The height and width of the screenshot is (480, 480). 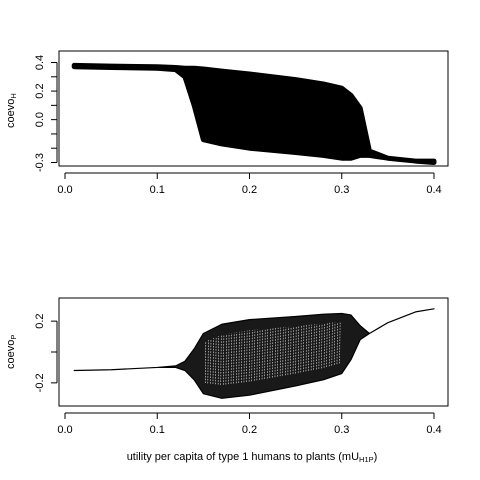 I want to click on x-axis-top: 0.0 0.1 0.2 0.3 0.4, so click(x=249, y=184).